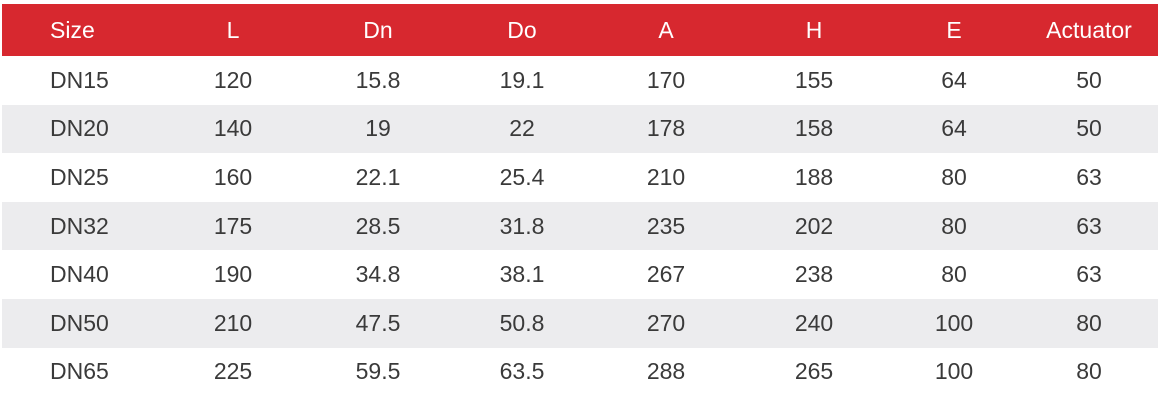  I want to click on header-h: H, so click(814, 29).